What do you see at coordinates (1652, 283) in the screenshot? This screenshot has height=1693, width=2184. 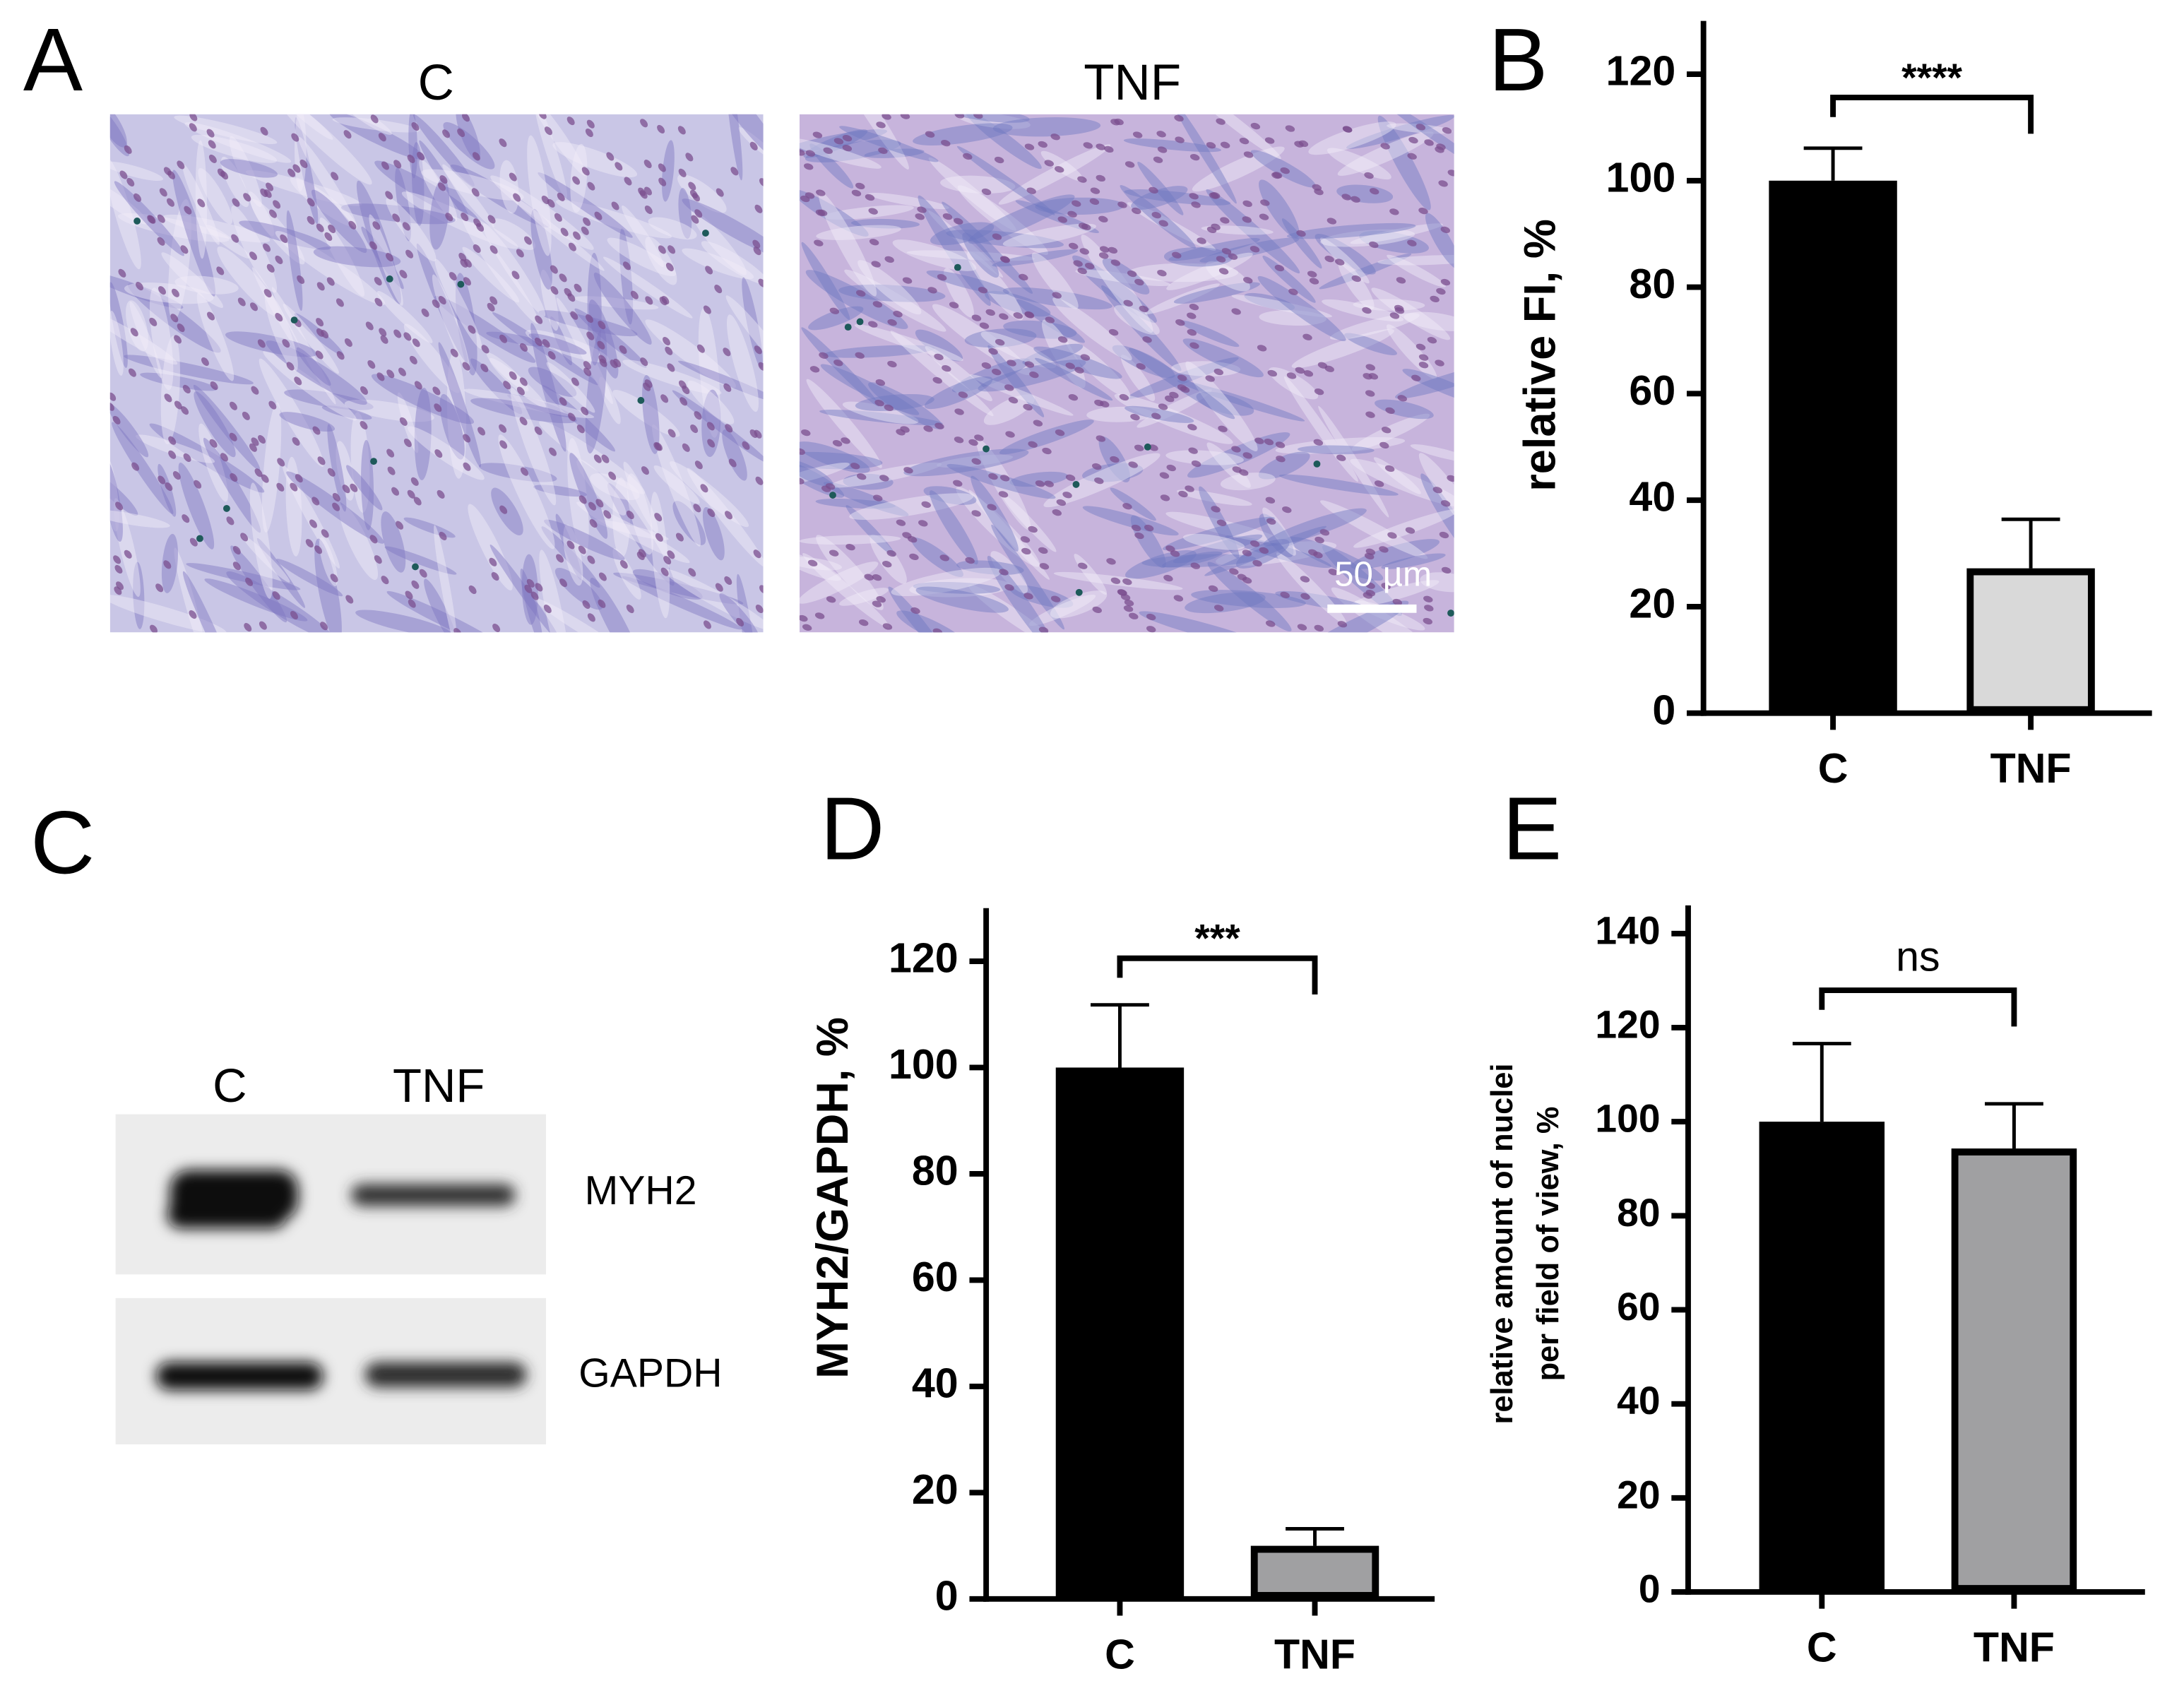 I see `y-tick-label: 80` at bounding box center [1652, 283].